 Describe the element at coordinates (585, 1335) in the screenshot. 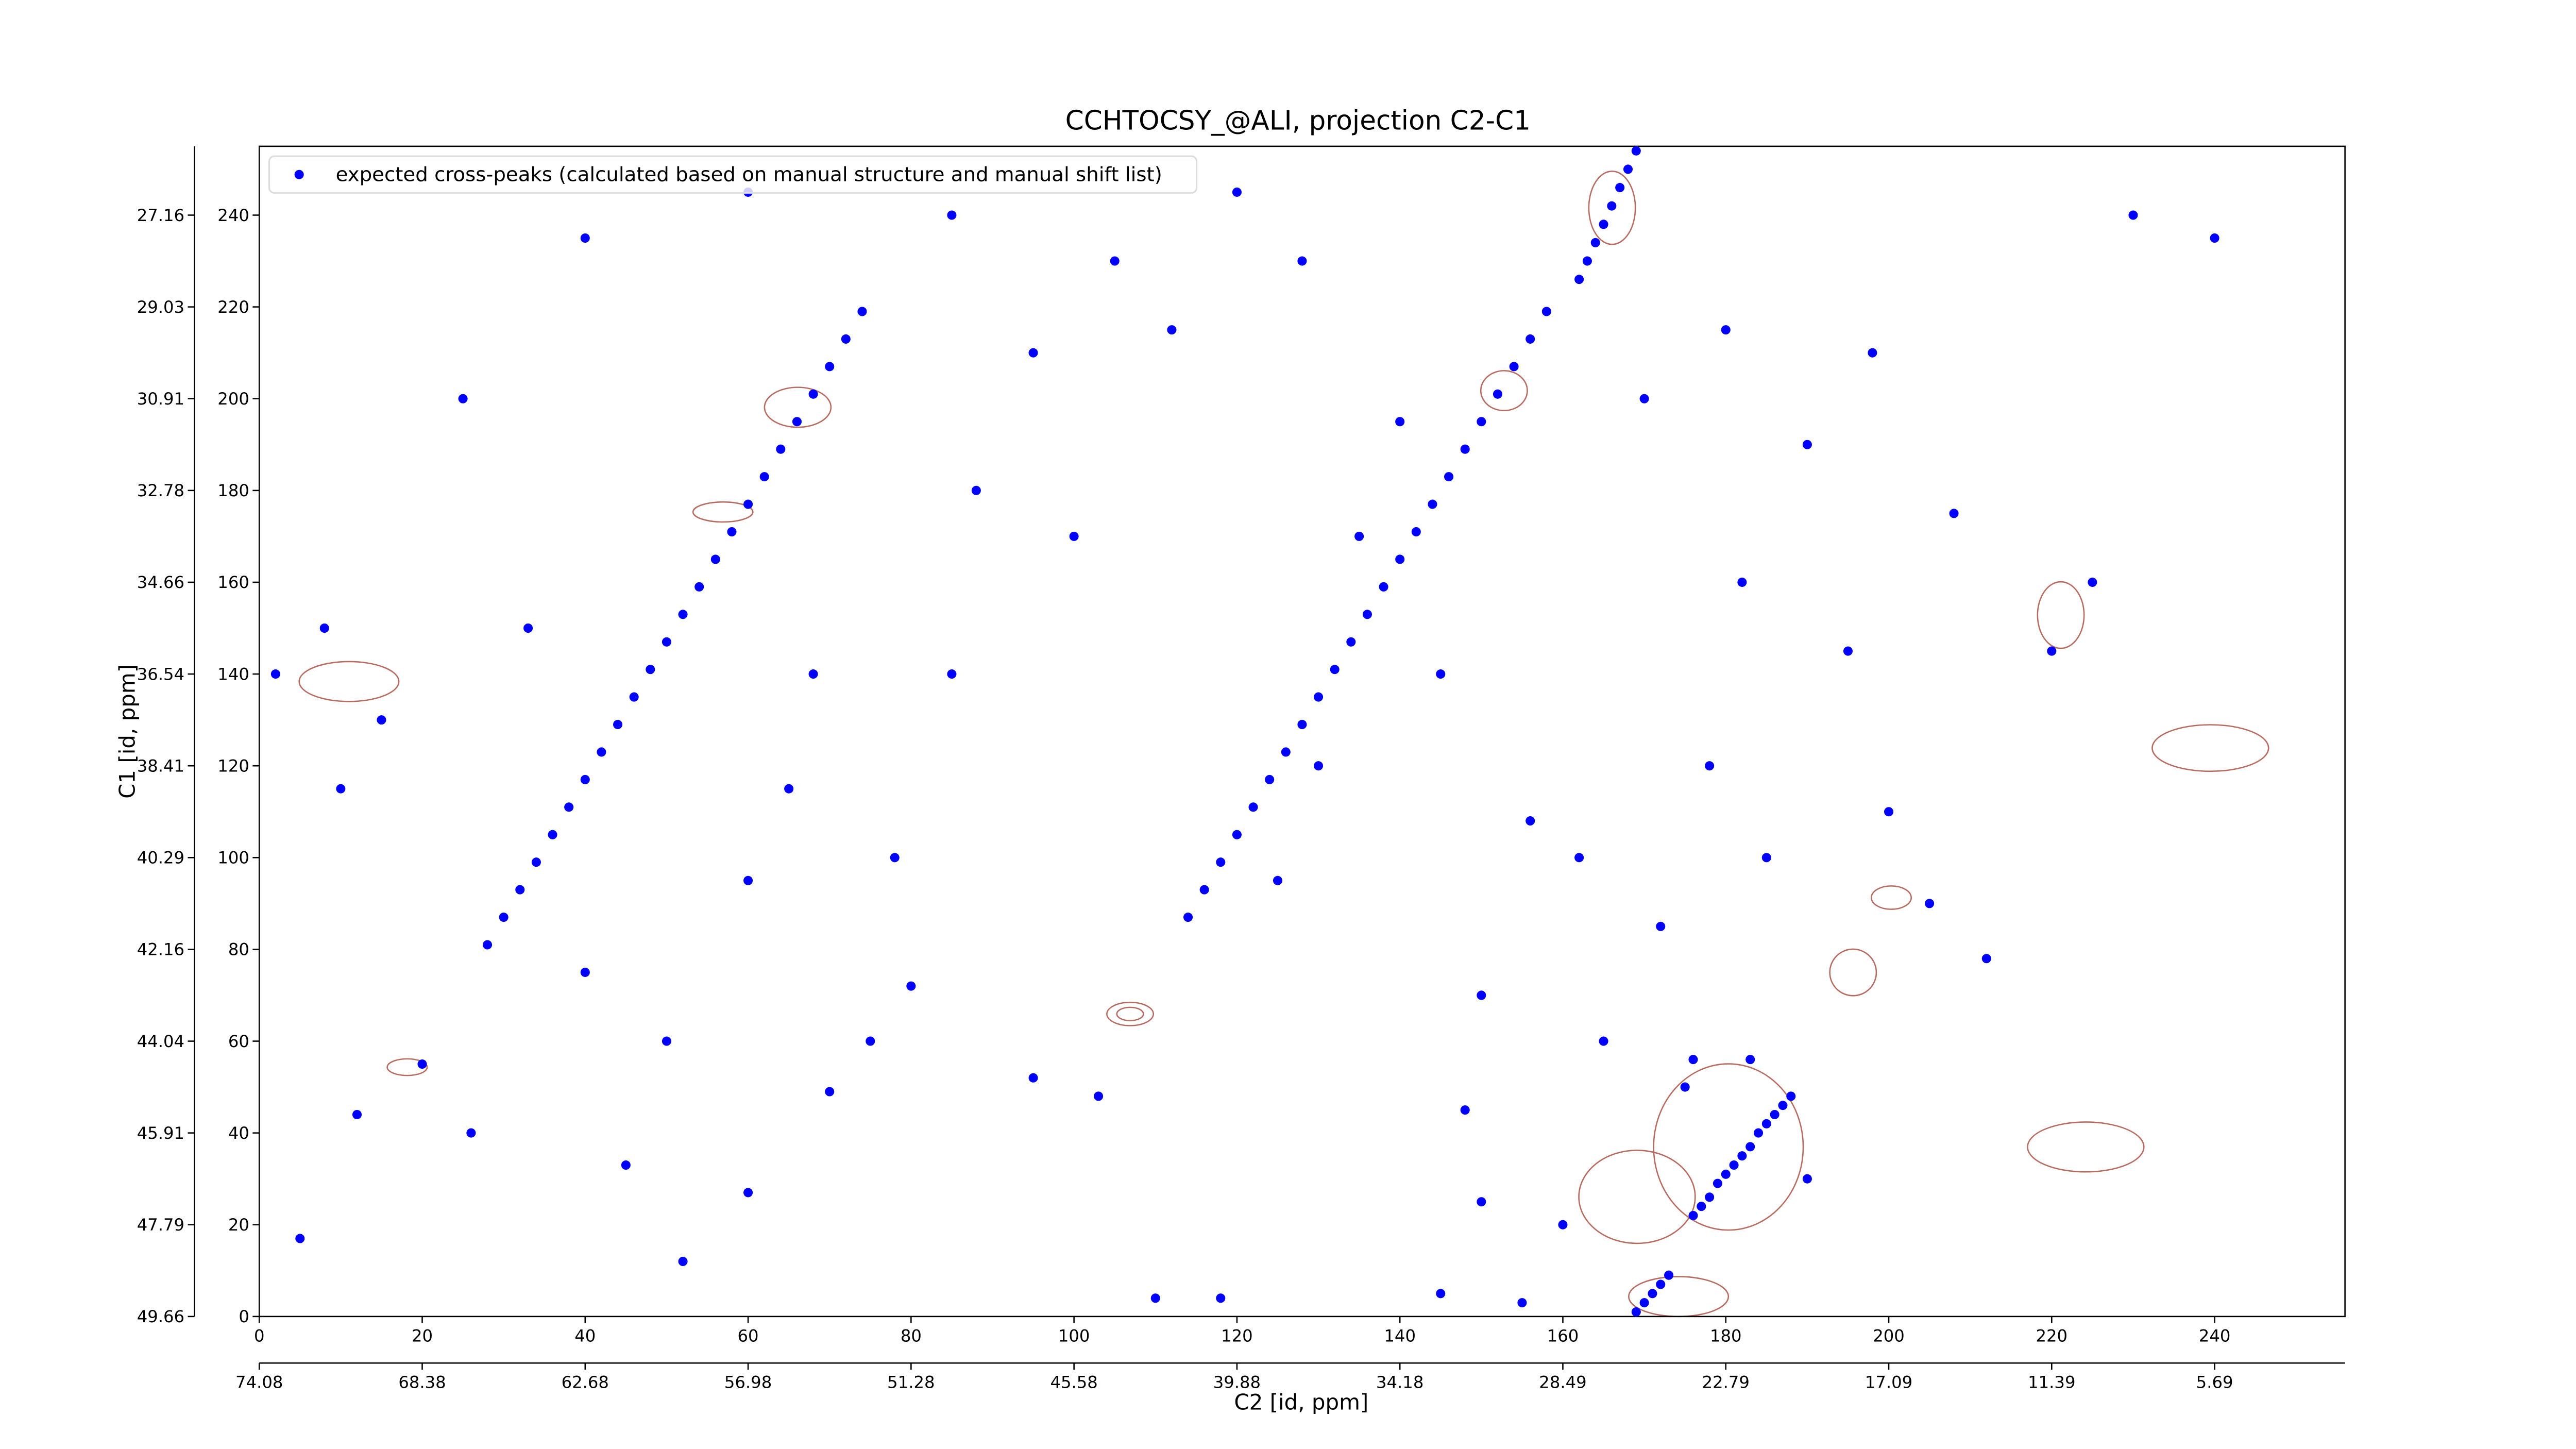

I see `x-tick-label: 40` at that location.